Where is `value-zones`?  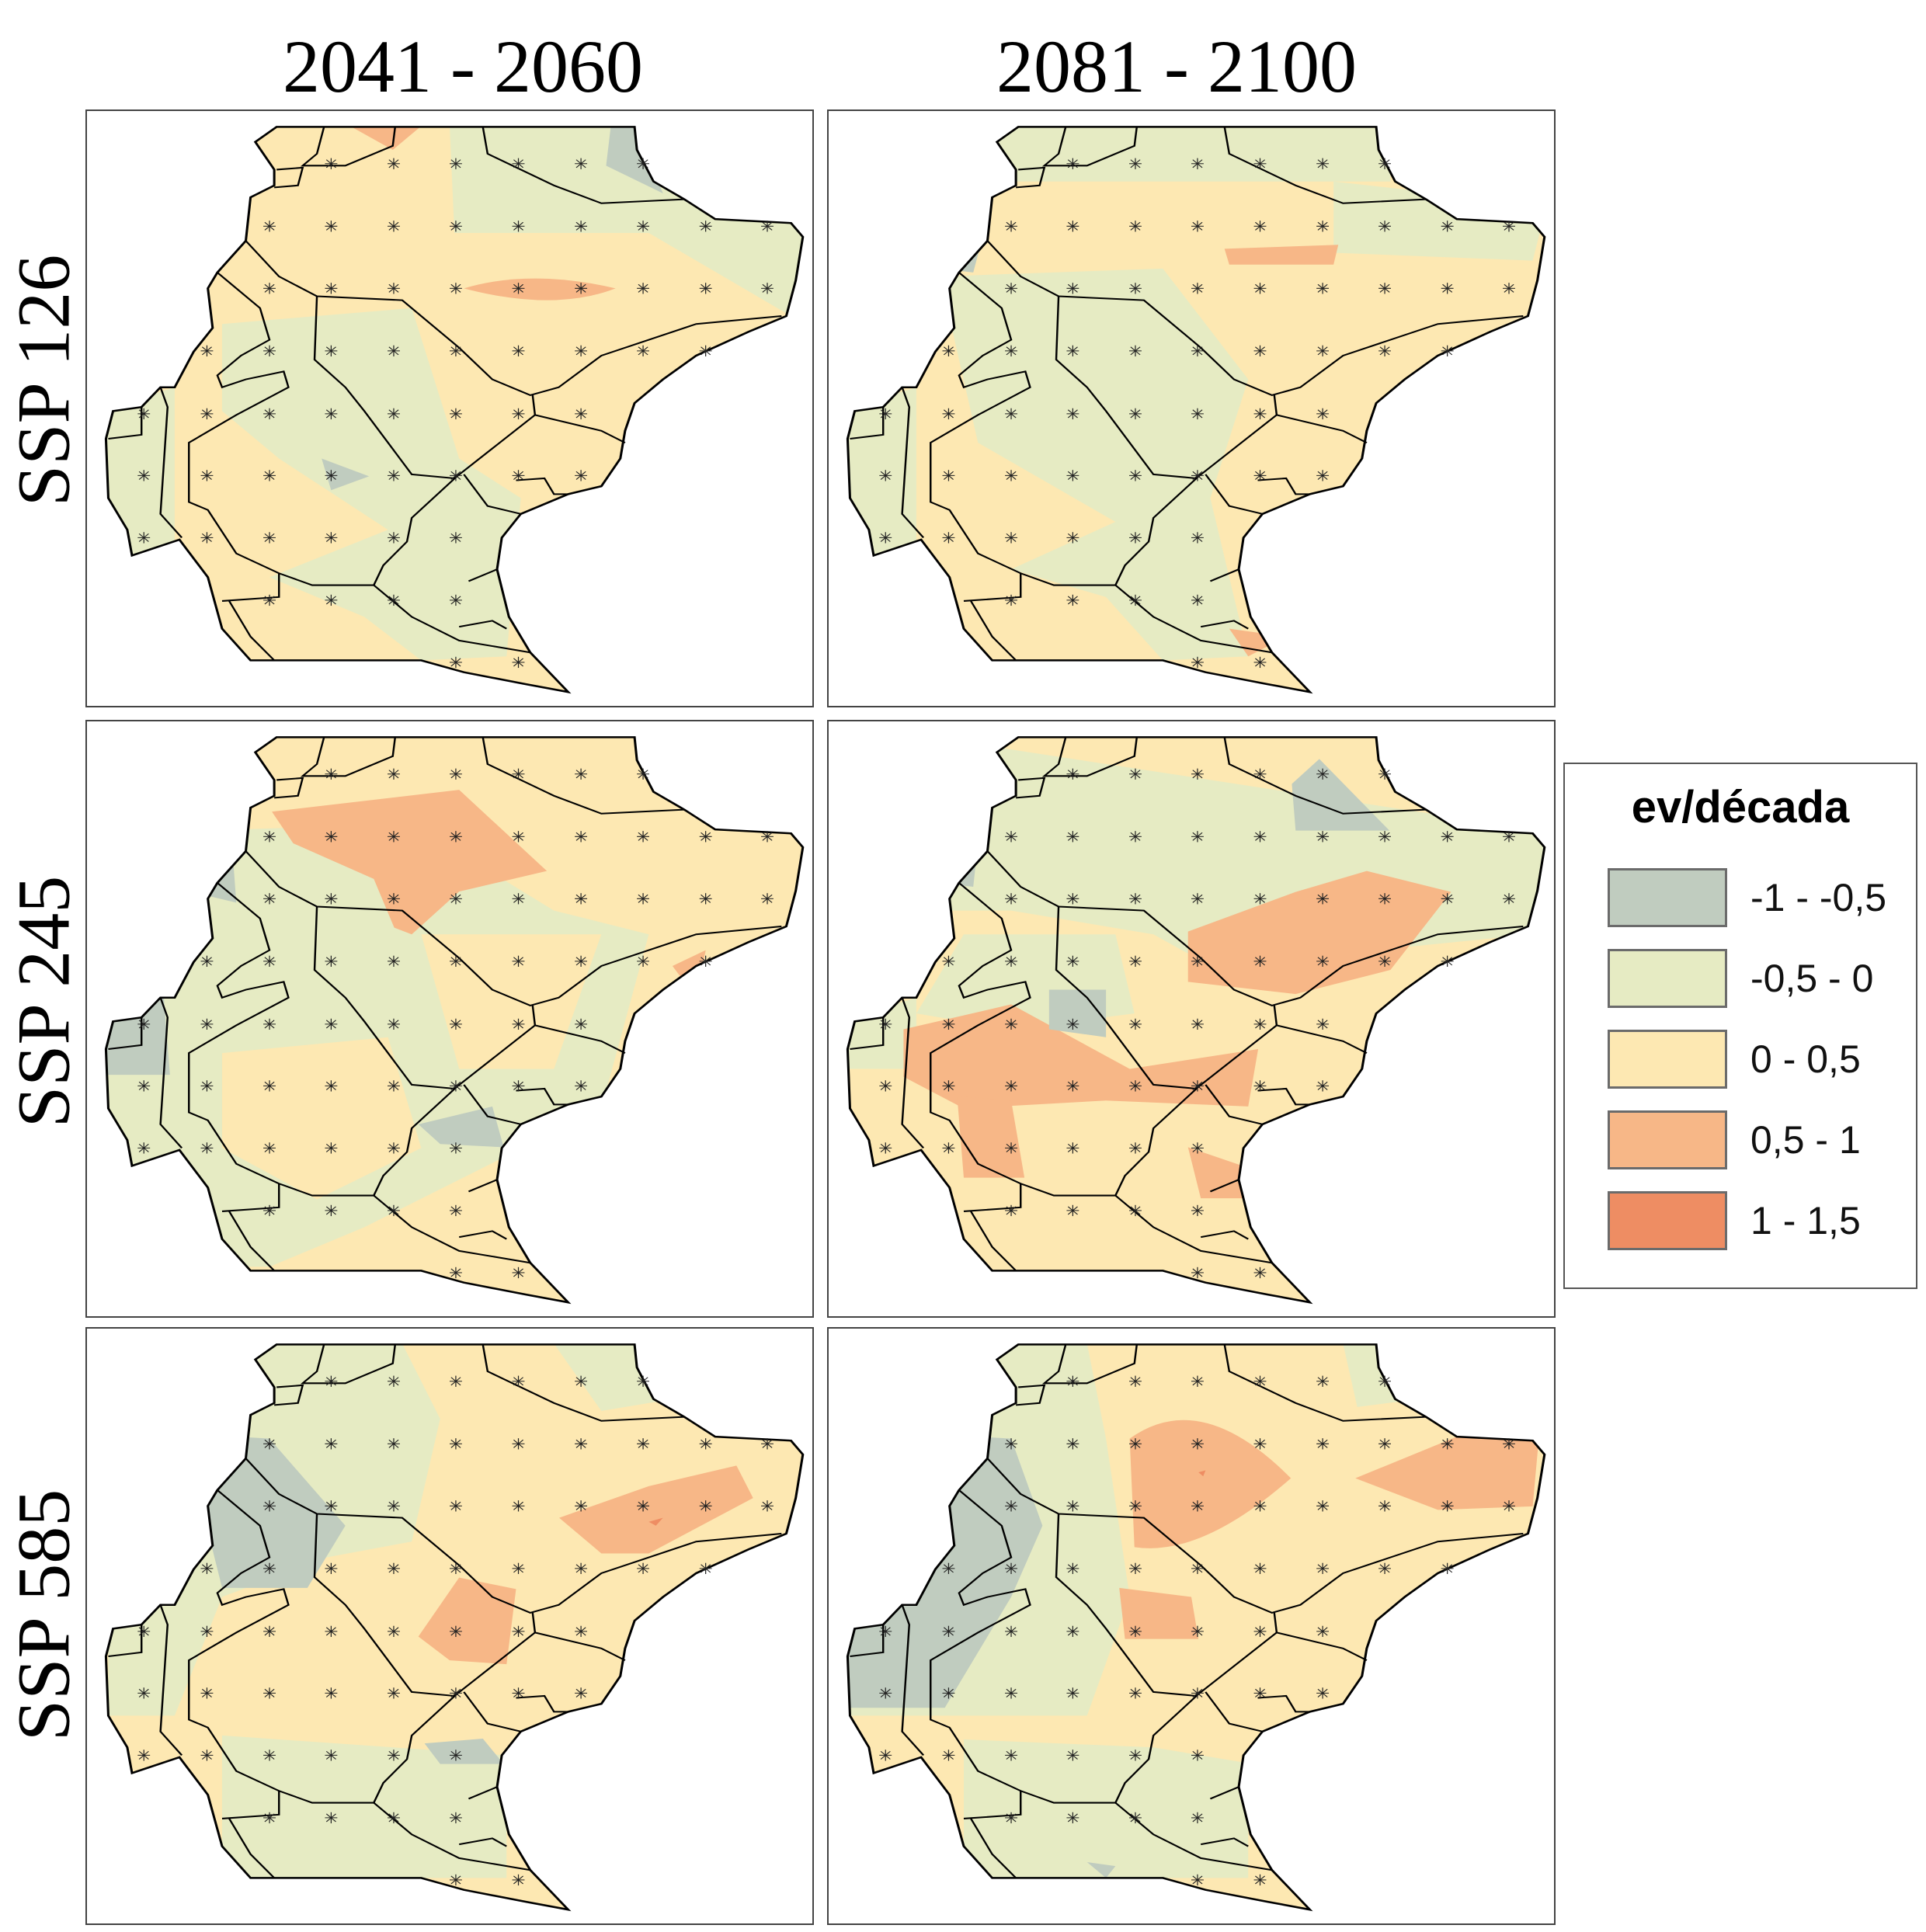 value-zones is located at coordinates (1196, 1627).